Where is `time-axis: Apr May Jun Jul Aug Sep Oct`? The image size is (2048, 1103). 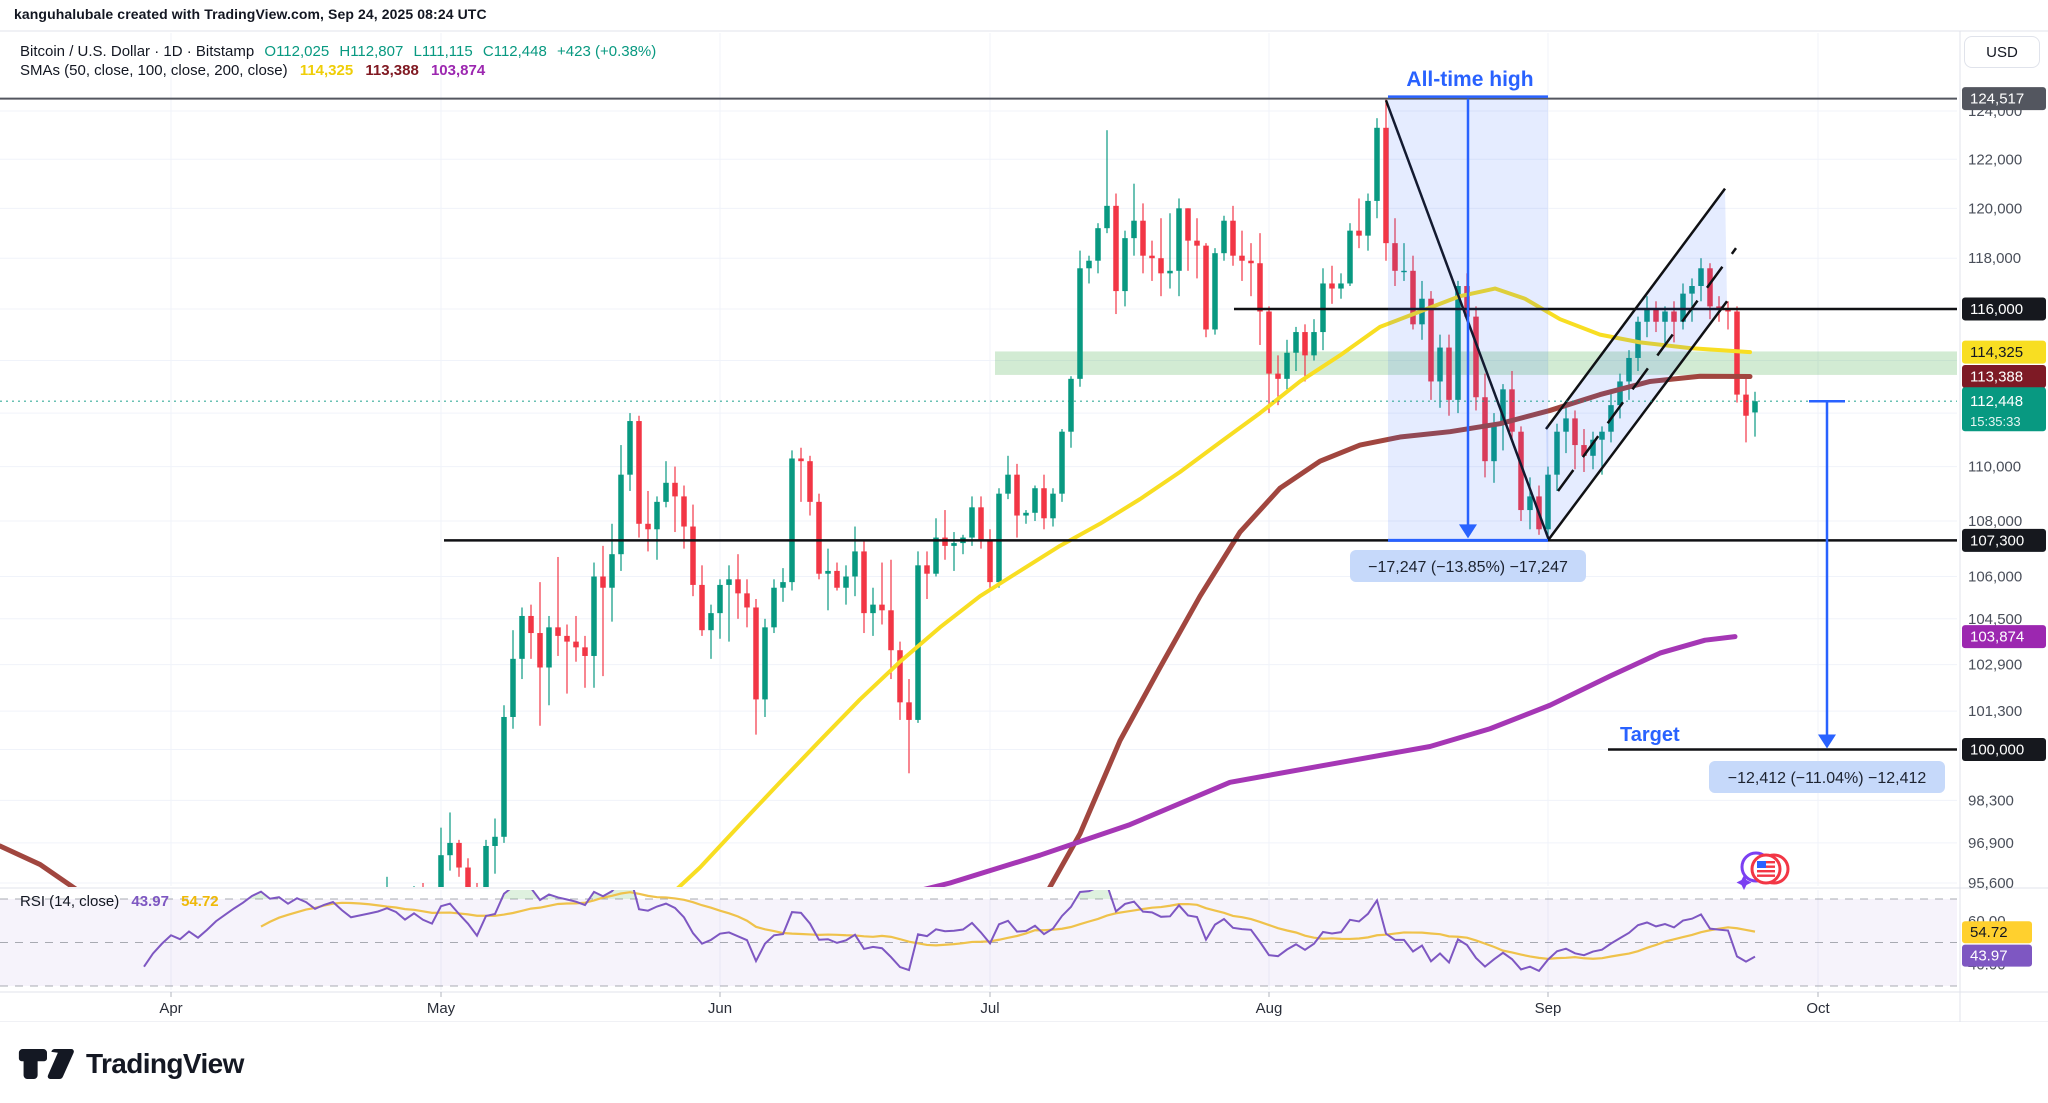
time-axis: Apr May Jun Jul Aug Sep Oct is located at coordinates (994, 1004).